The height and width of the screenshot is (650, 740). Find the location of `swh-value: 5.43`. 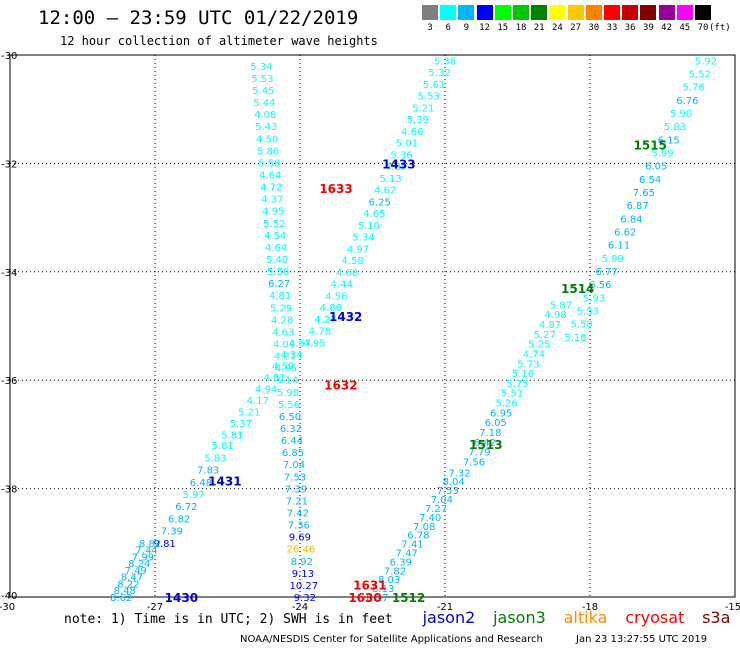

swh-value: 5.43 is located at coordinates (266, 127).